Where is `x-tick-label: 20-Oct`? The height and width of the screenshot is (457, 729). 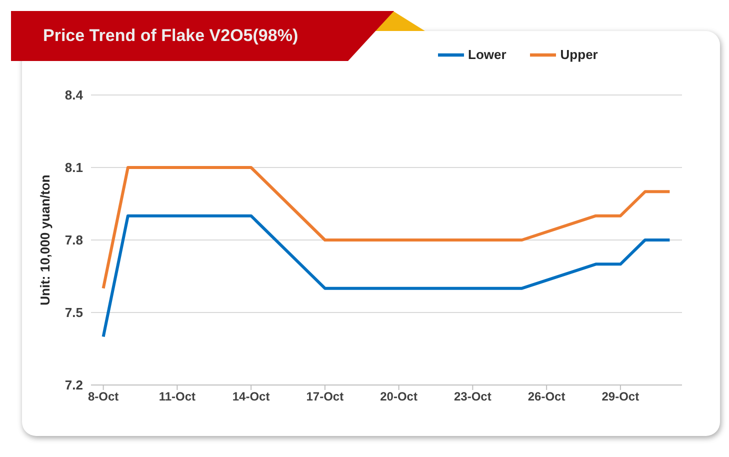 x-tick-label: 20-Oct is located at coordinates (399, 397).